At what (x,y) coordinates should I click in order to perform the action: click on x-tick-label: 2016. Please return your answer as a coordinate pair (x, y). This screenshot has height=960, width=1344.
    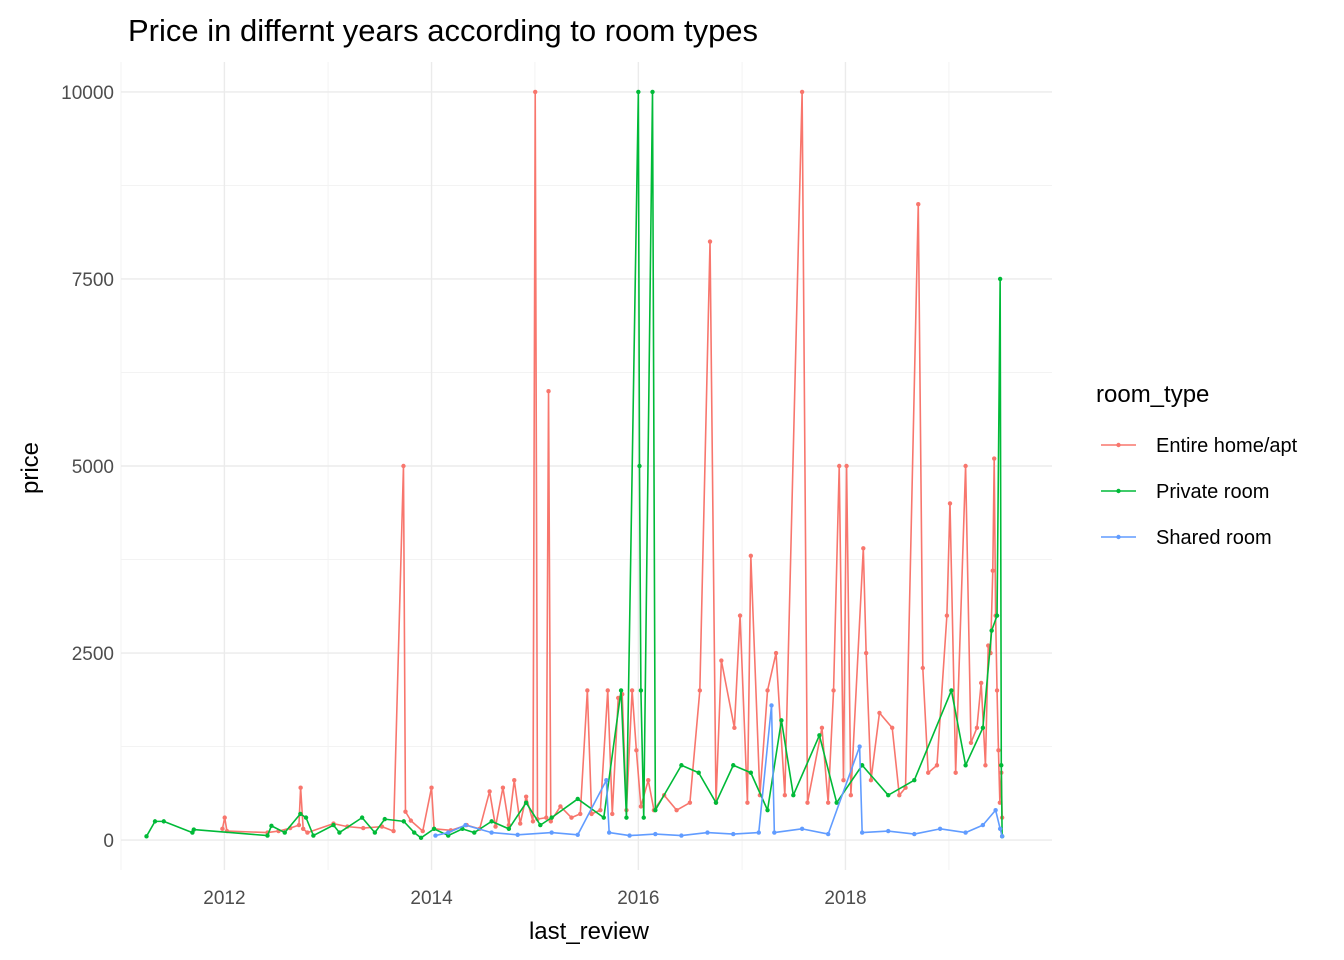
    Looking at the image, I should click on (638, 898).